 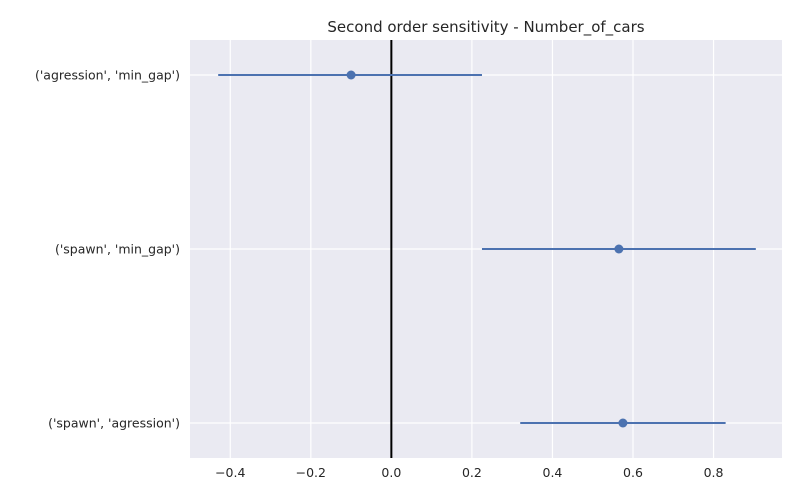 I want to click on x-tick-labels: −0.4 −0.2 0.0 0.2 0.4 0.6 0.8, so click(x=469, y=472).